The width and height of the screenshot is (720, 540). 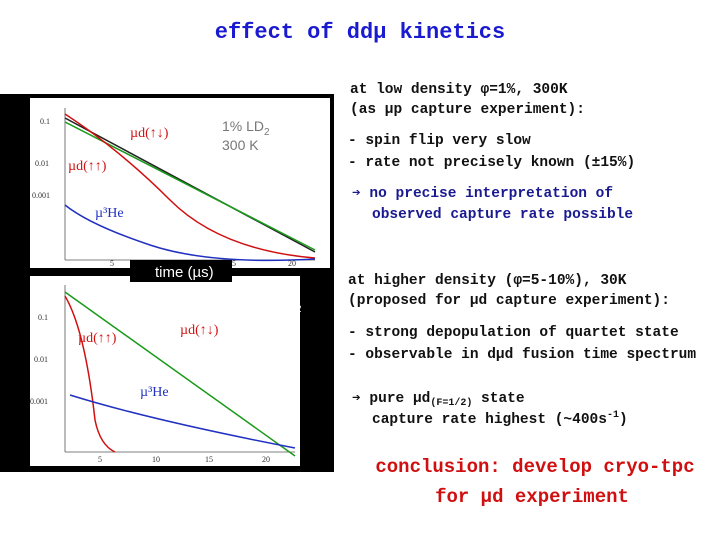 What do you see at coordinates (489, 420) in the screenshot?
I see `text: capture rate highest (~400s` at bounding box center [489, 420].